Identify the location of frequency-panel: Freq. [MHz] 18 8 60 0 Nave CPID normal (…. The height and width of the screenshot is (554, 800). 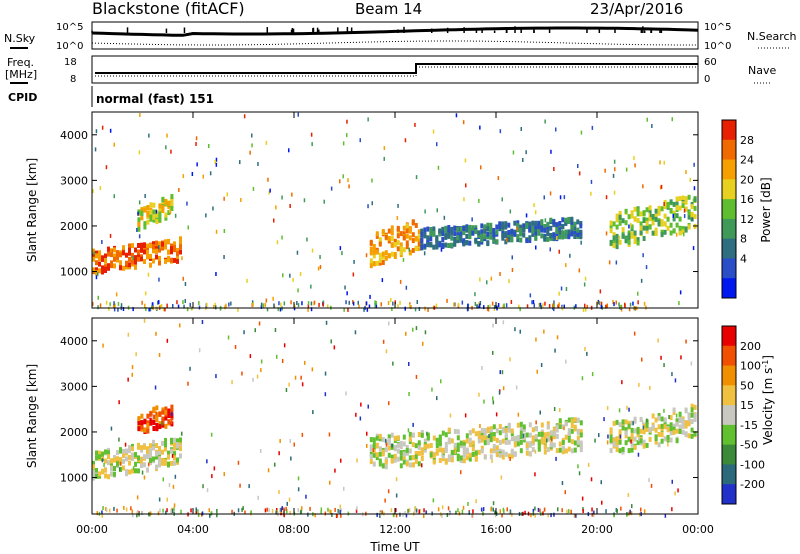
(390, 81).